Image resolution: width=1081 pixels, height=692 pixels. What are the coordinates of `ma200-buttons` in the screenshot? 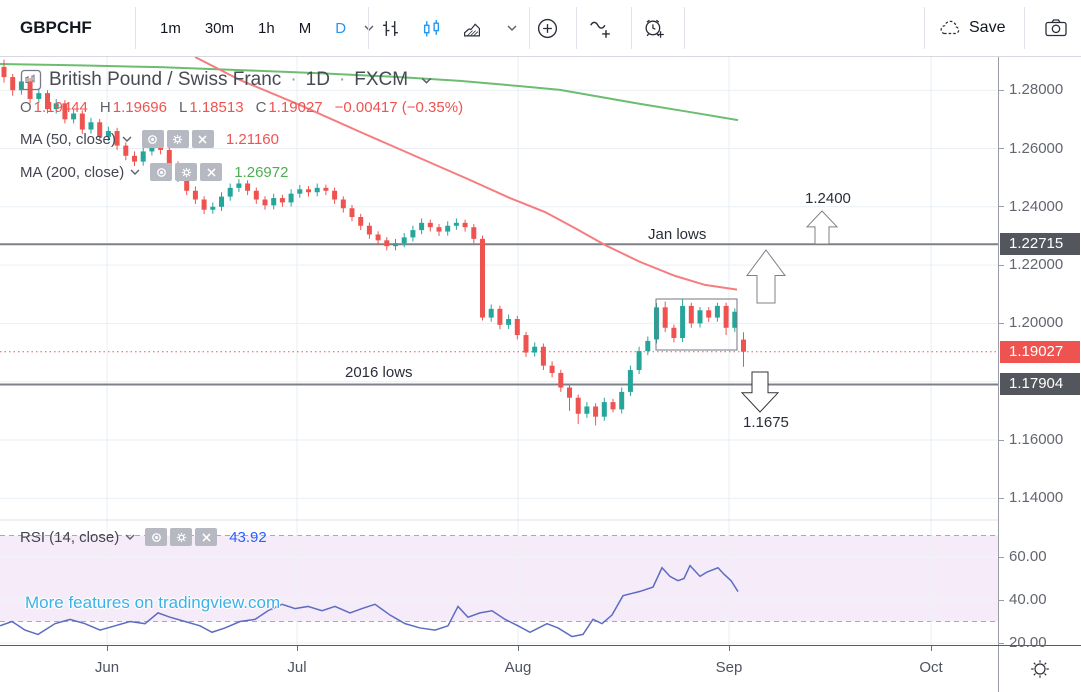 It's located at (186, 172).